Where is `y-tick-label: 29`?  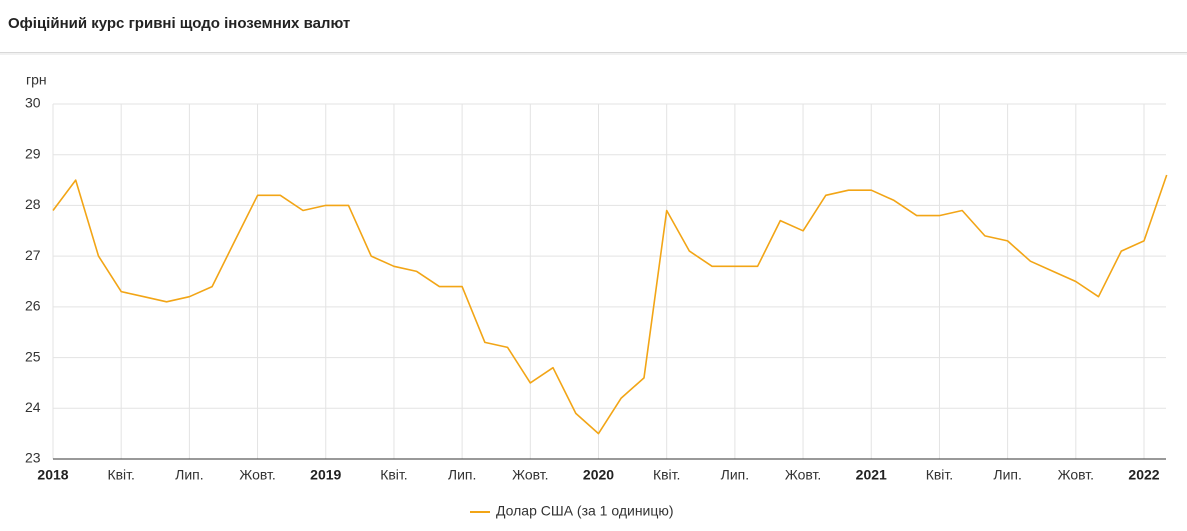
y-tick-label: 29 is located at coordinates (33, 153).